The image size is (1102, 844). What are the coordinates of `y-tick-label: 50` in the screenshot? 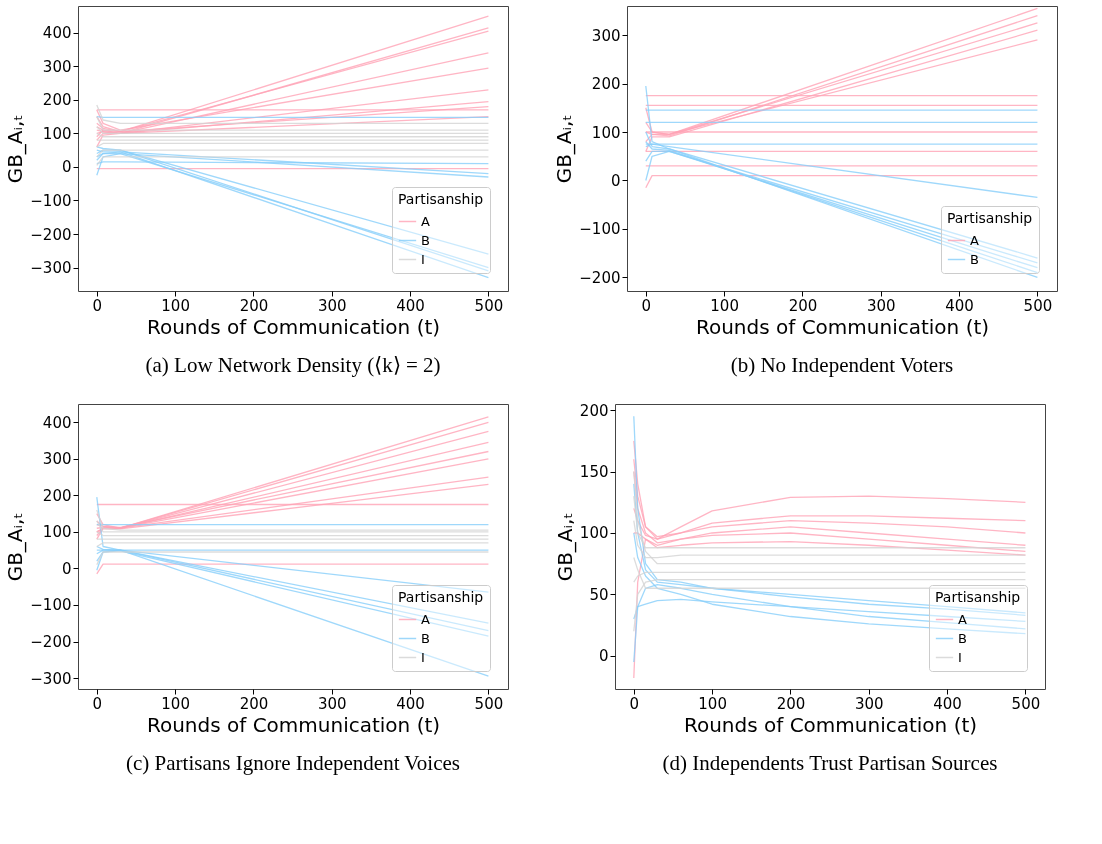 It's located at (599, 594).